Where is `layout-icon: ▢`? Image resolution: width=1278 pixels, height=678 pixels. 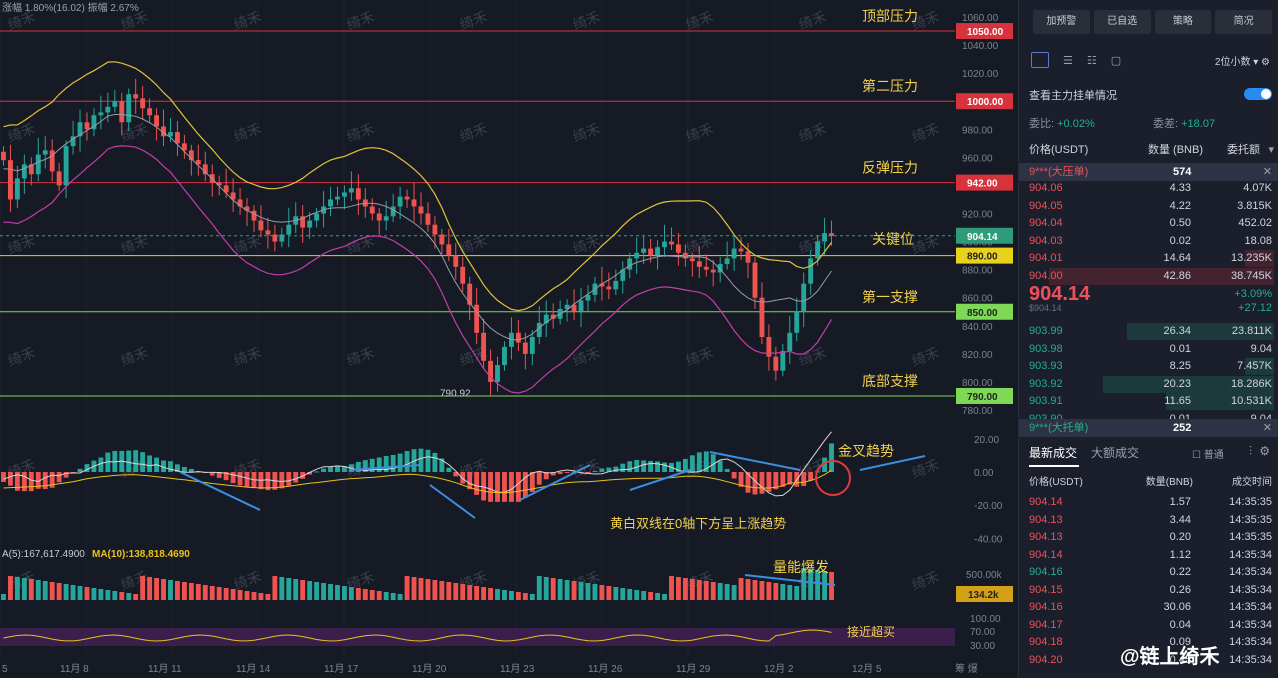
layout-icon: ▢ is located at coordinates (1116, 60).